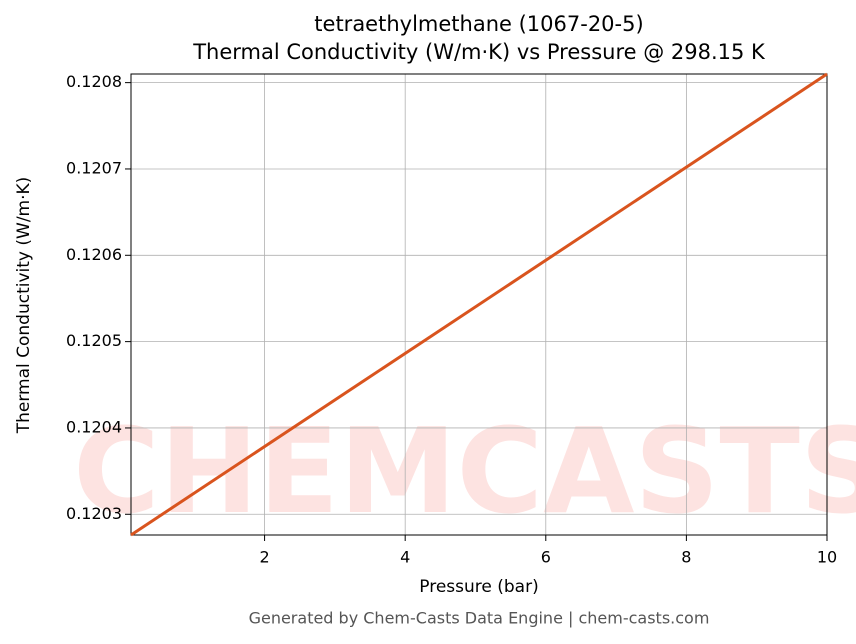 This screenshot has height=644, width=856. I want to click on x-tick-label: 8, so click(686, 557).